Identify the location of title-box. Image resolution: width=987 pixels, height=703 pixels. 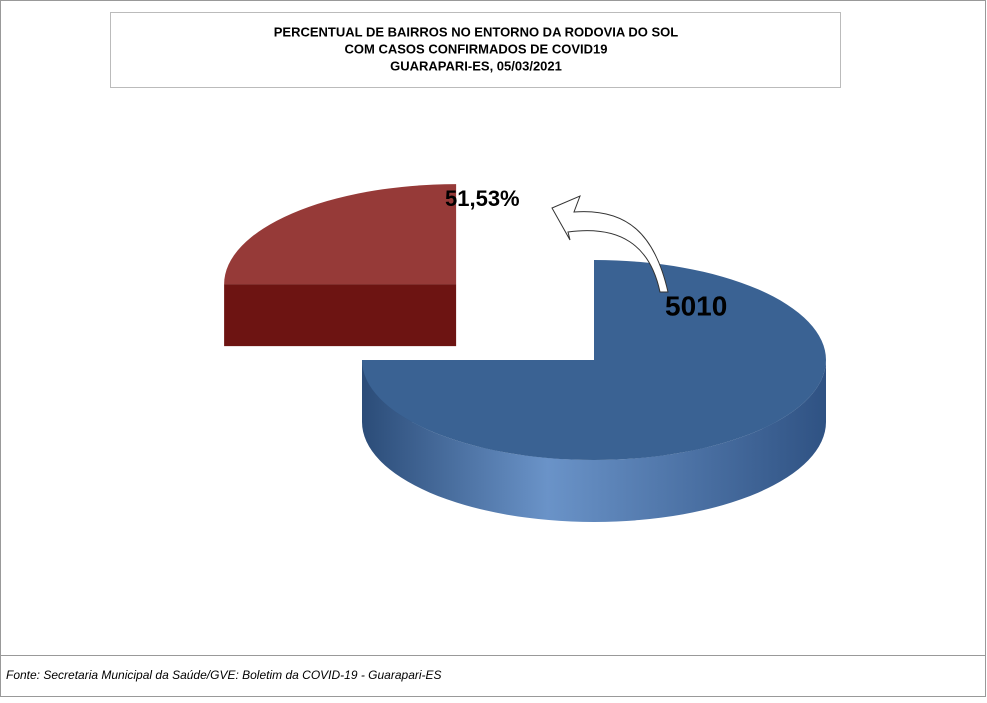
(475, 50).